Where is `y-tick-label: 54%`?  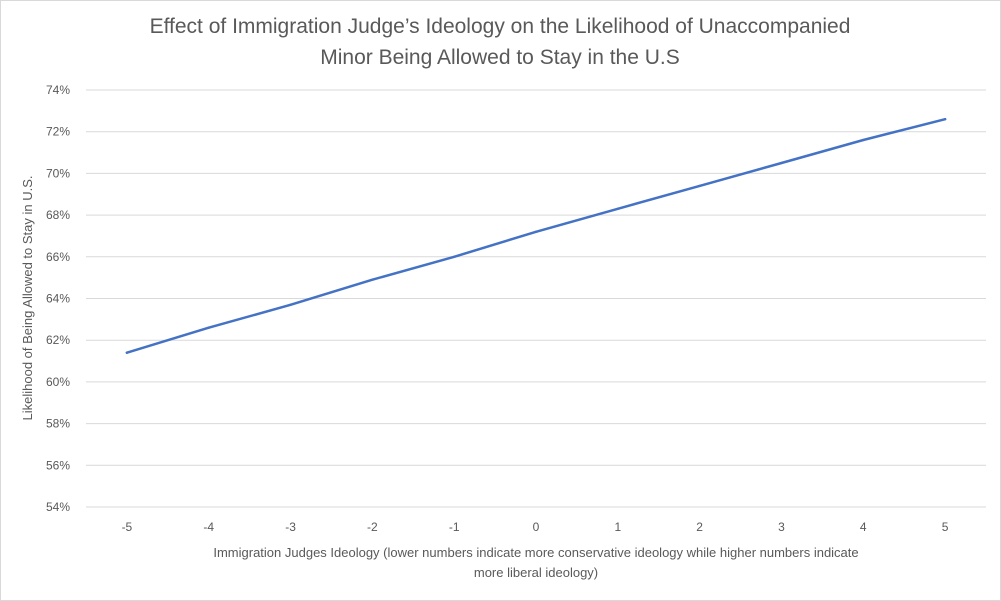 y-tick-label: 54% is located at coordinates (58, 507).